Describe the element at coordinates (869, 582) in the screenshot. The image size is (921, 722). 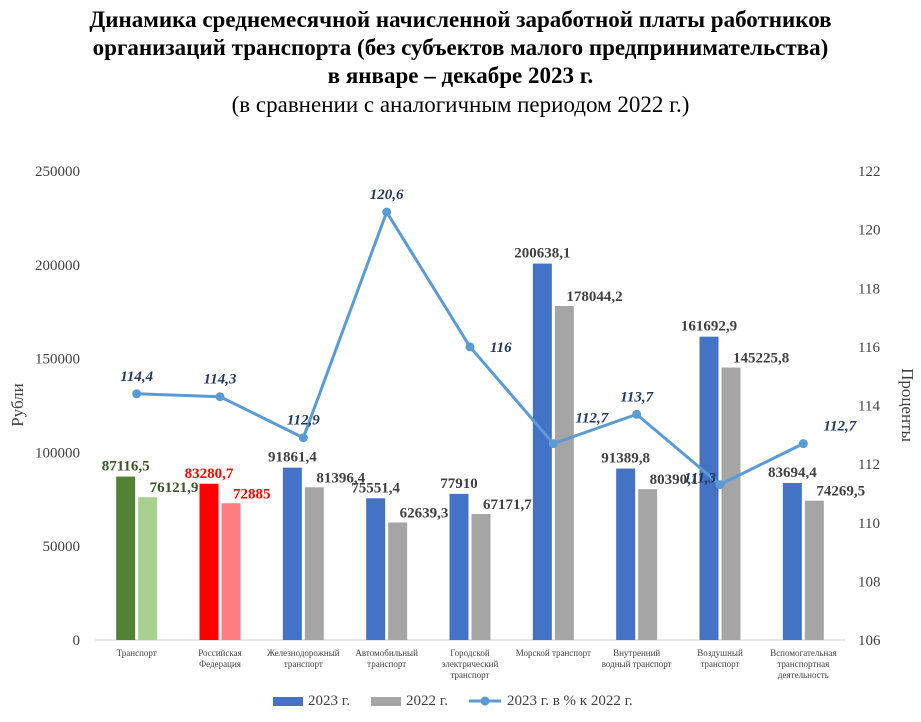
I see `y2-tick-label: 108` at that location.